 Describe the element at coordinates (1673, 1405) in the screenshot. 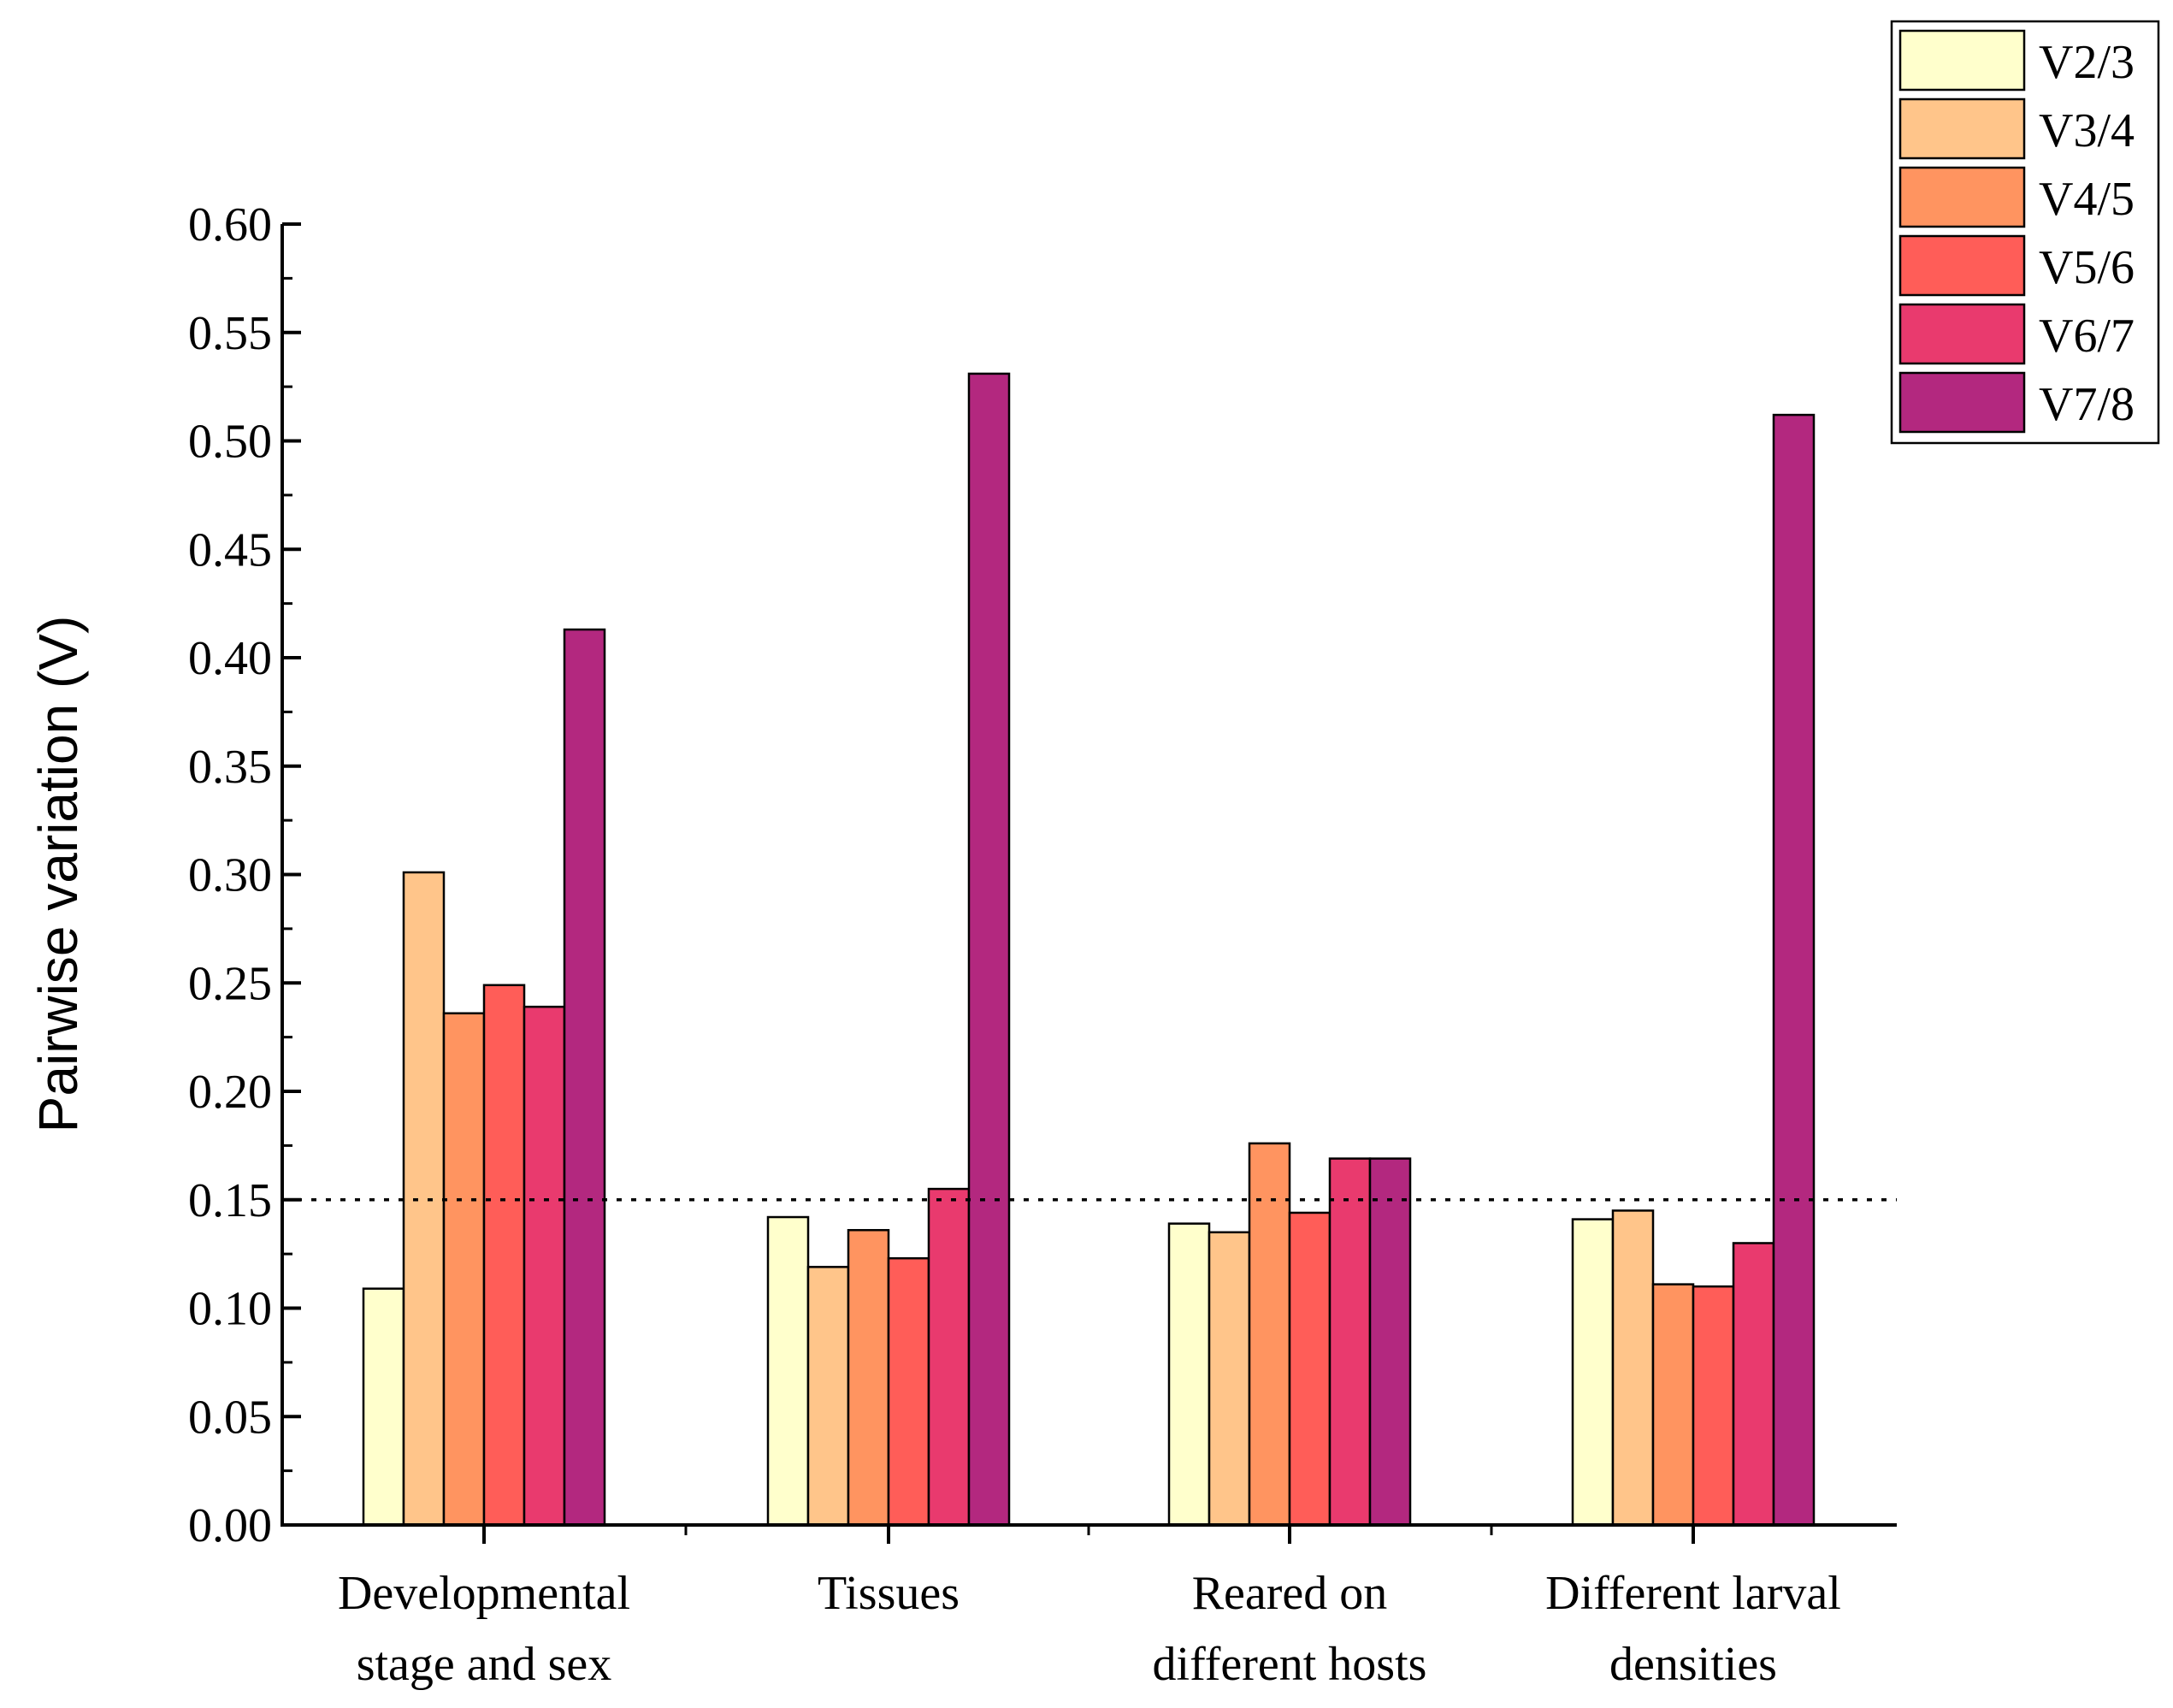

I see `bar-V4-5-cat3` at that location.